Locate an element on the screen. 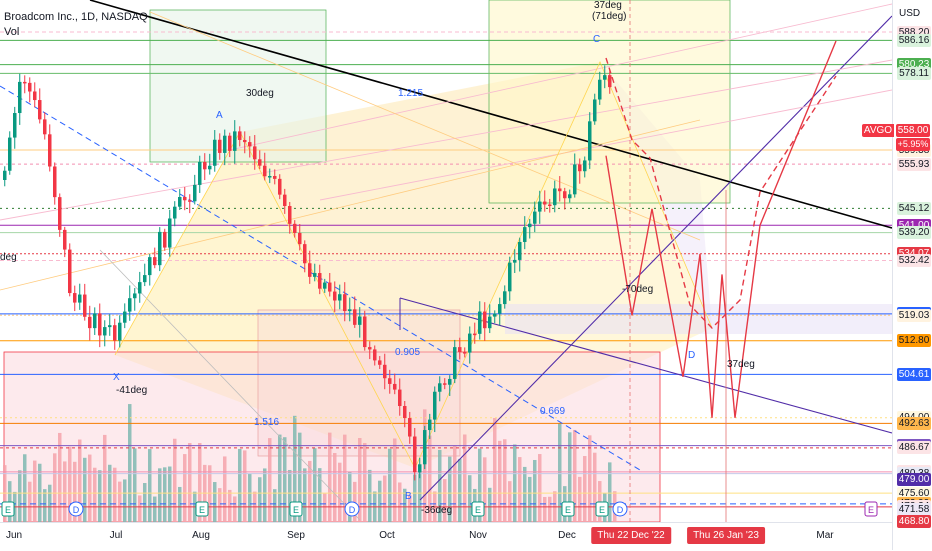 This screenshot has width=932, height=551. projection-dashed is located at coordinates (721, 193).